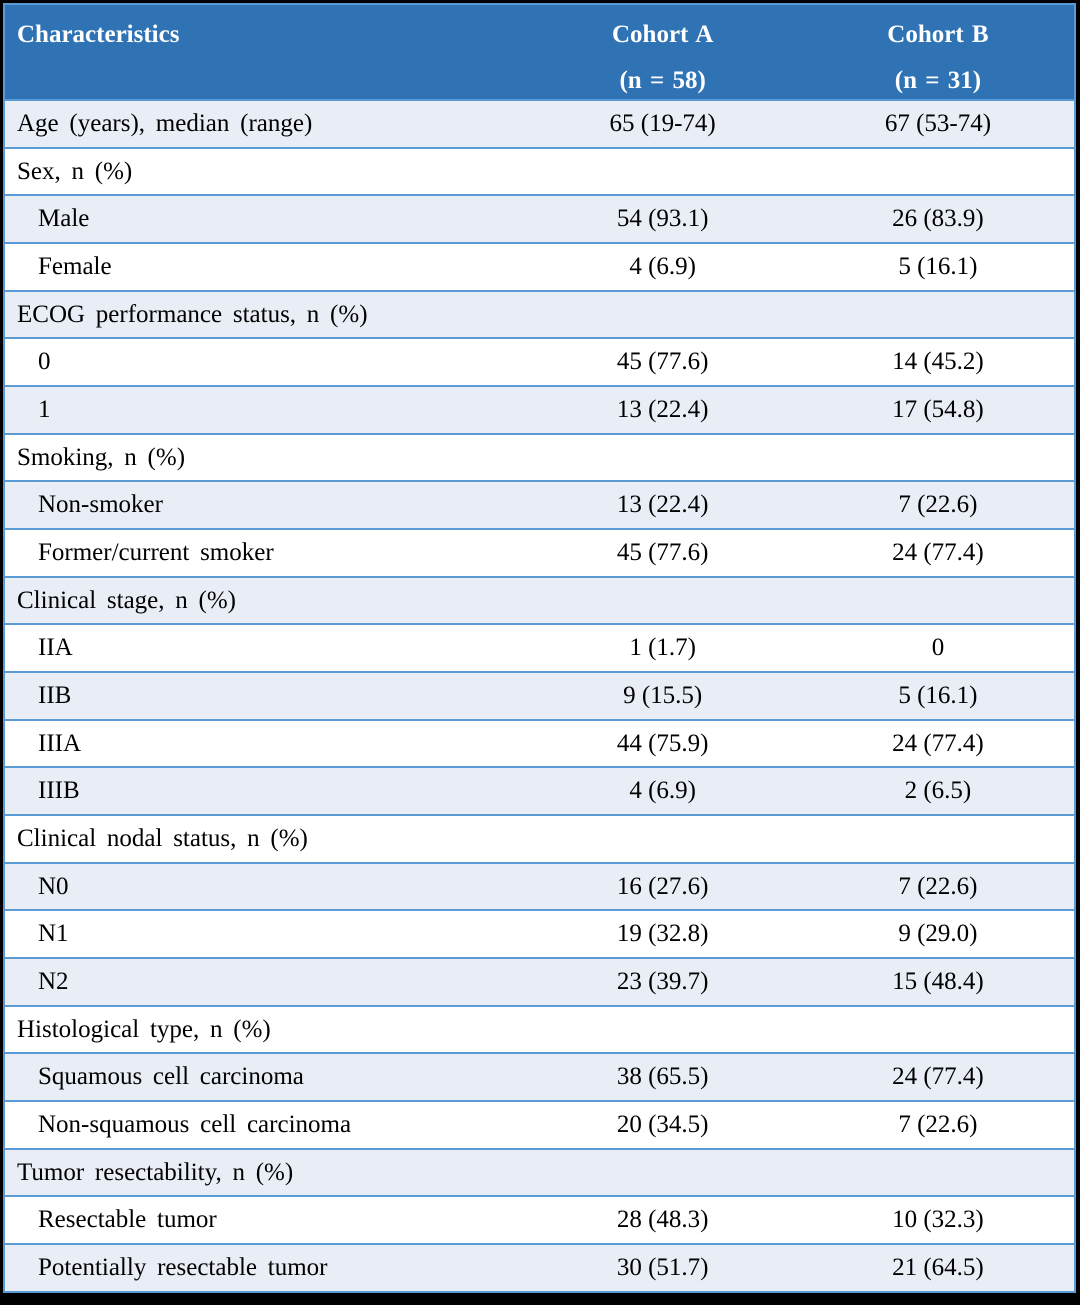  What do you see at coordinates (264, 314) in the screenshot?
I see `row-label: ECOG performance status, n (%)` at bounding box center [264, 314].